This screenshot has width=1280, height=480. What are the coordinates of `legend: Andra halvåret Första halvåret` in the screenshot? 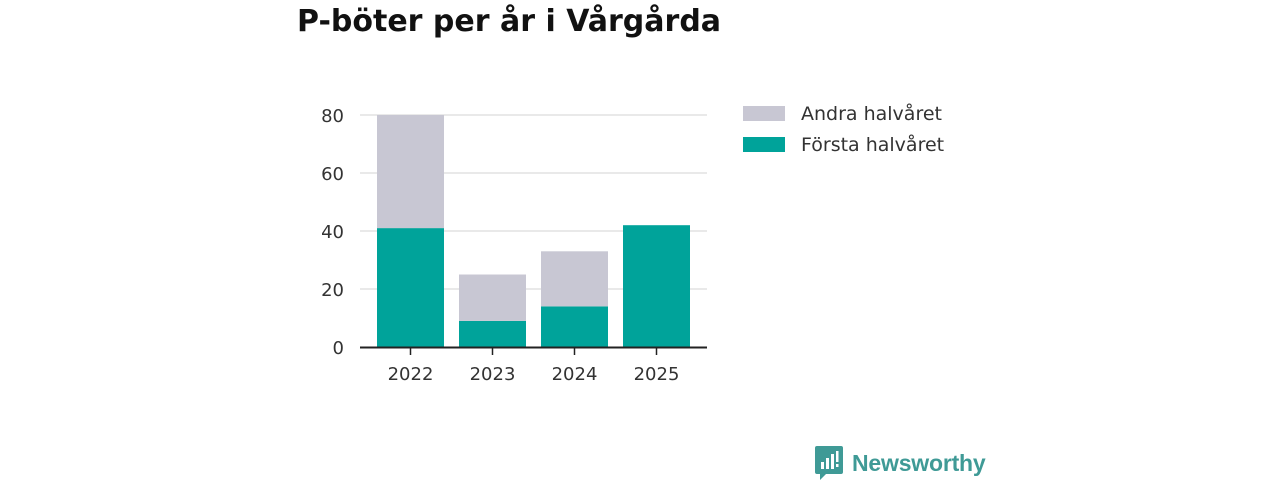 It's located at (843, 129).